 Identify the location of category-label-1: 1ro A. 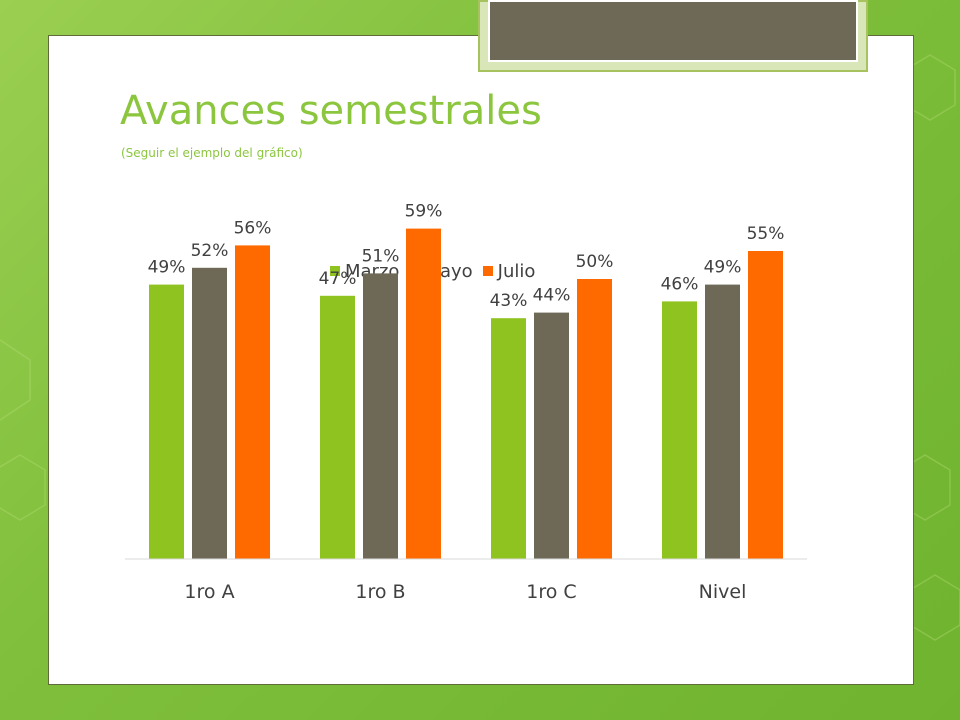
(209, 592).